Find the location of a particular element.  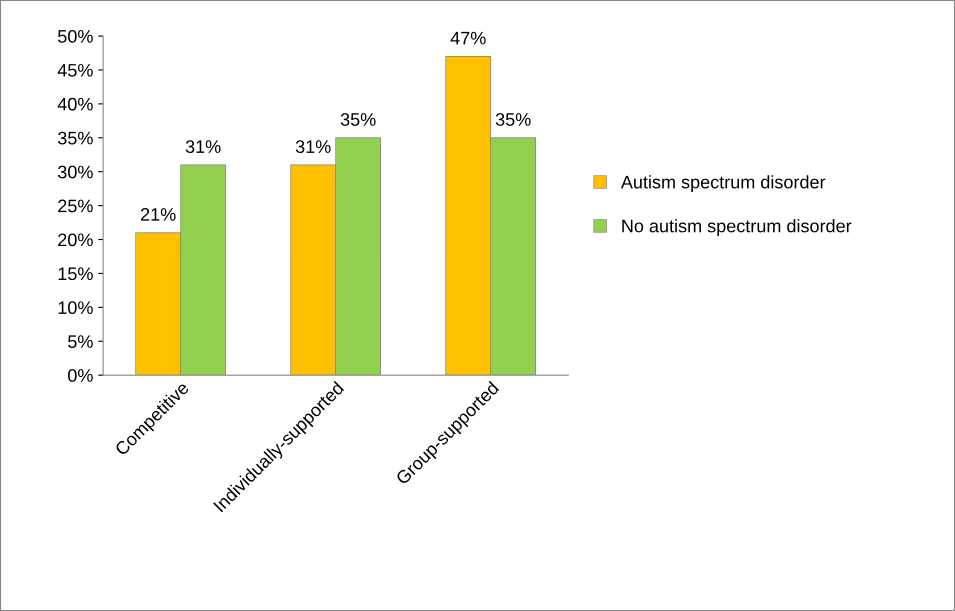

y-tick-label: 45% is located at coordinates (75, 70).